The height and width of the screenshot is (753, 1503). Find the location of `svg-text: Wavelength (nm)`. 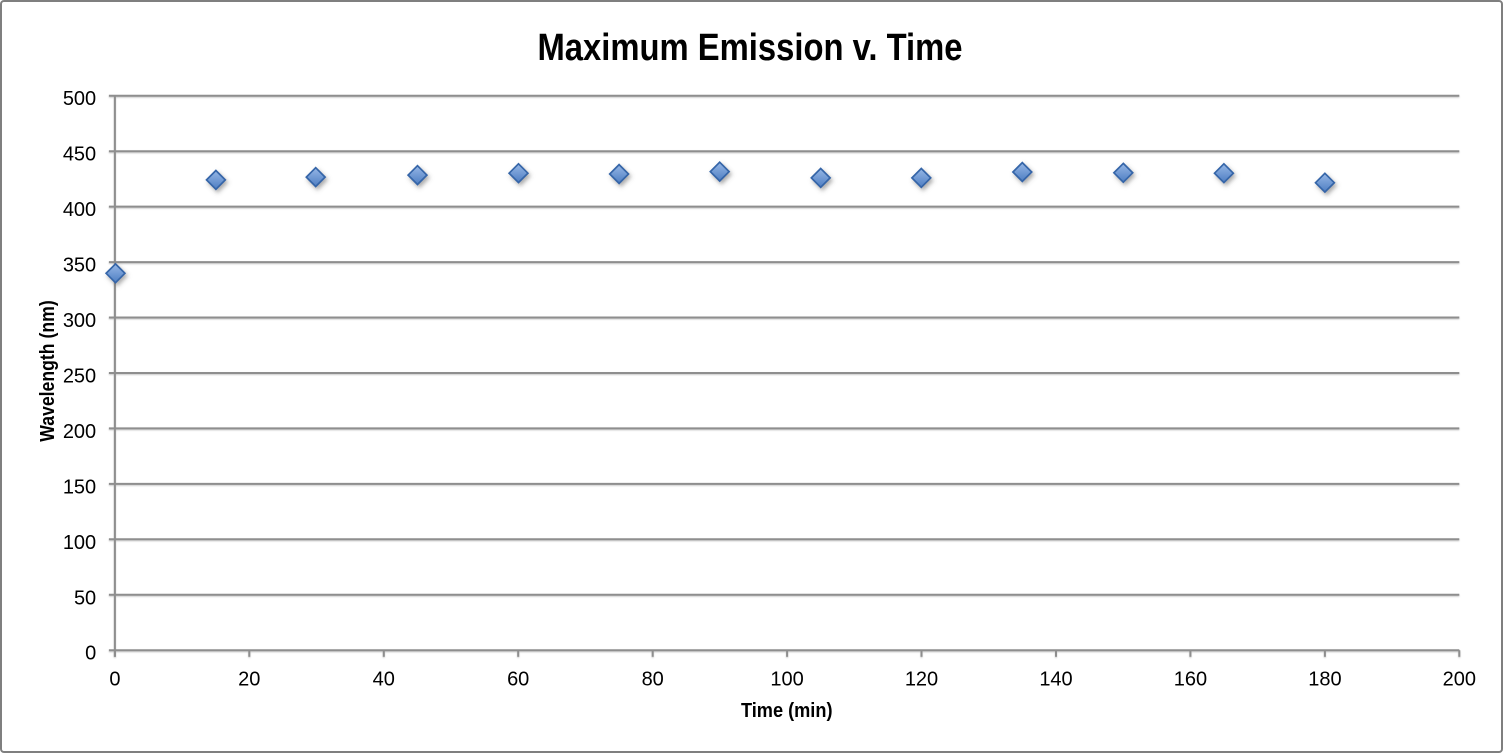

svg-text: Wavelength (nm) is located at coordinates (48, 371).